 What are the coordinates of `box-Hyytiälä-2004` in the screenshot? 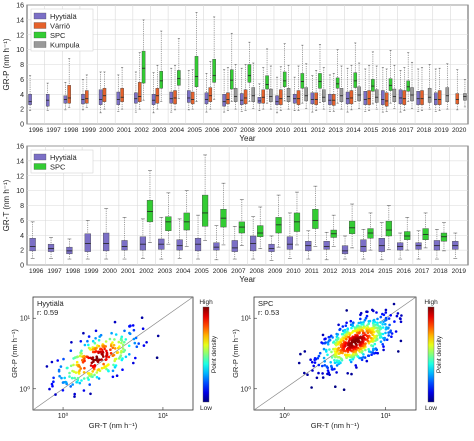 It's located at (171, 97).